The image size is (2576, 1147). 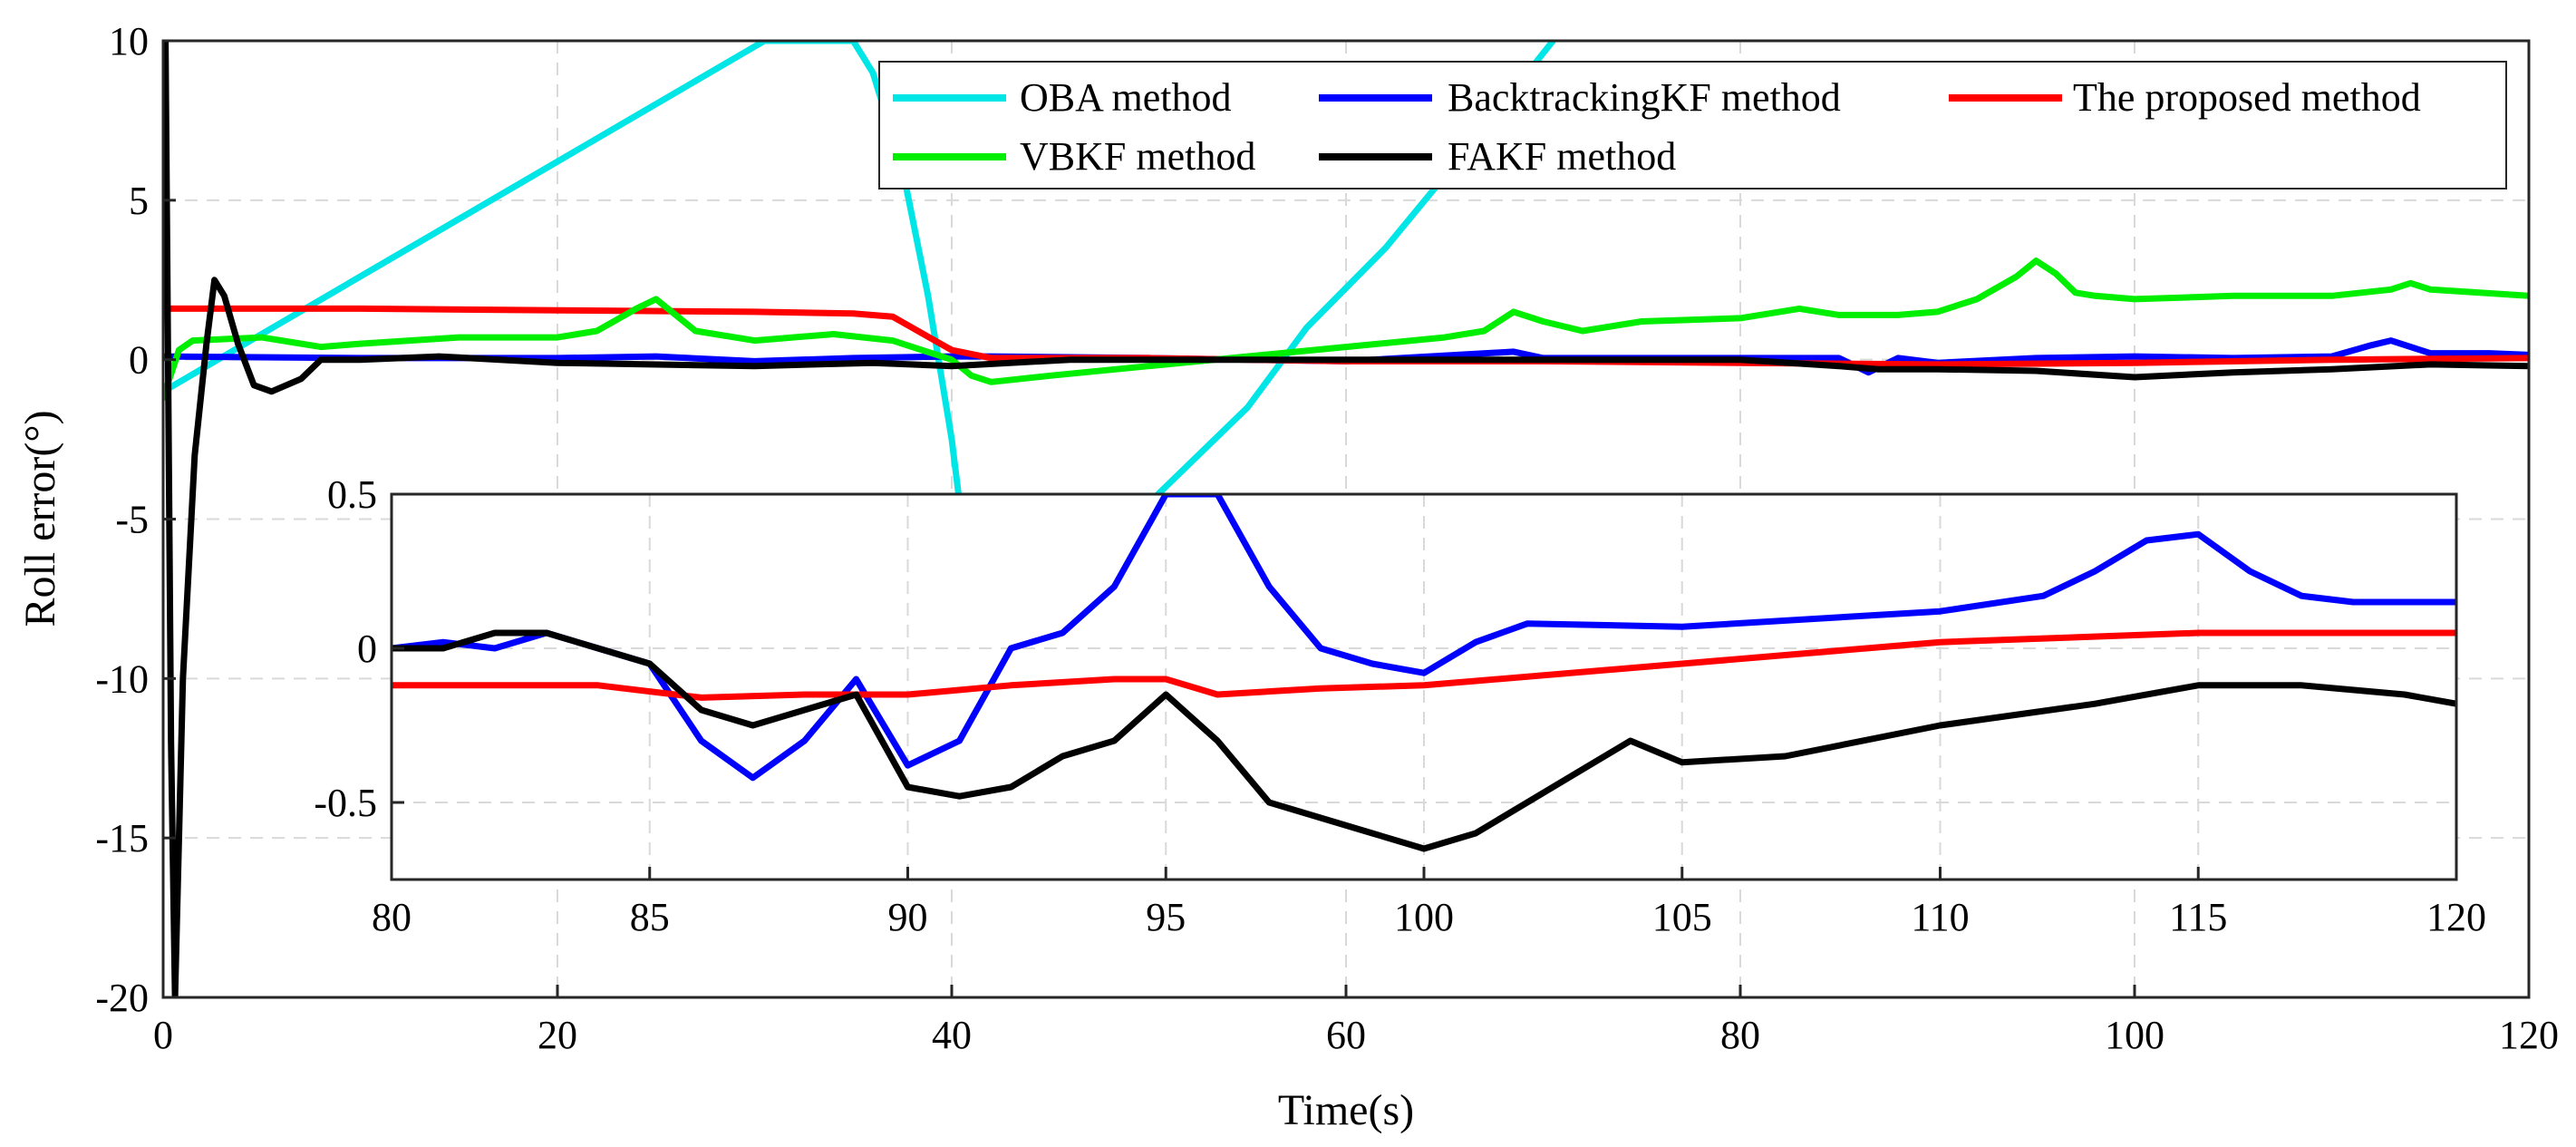 What do you see at coordinates (129, 41) in the screenshot?
I see `main-y-tick-label: 10` at bounding box center [129, 41].